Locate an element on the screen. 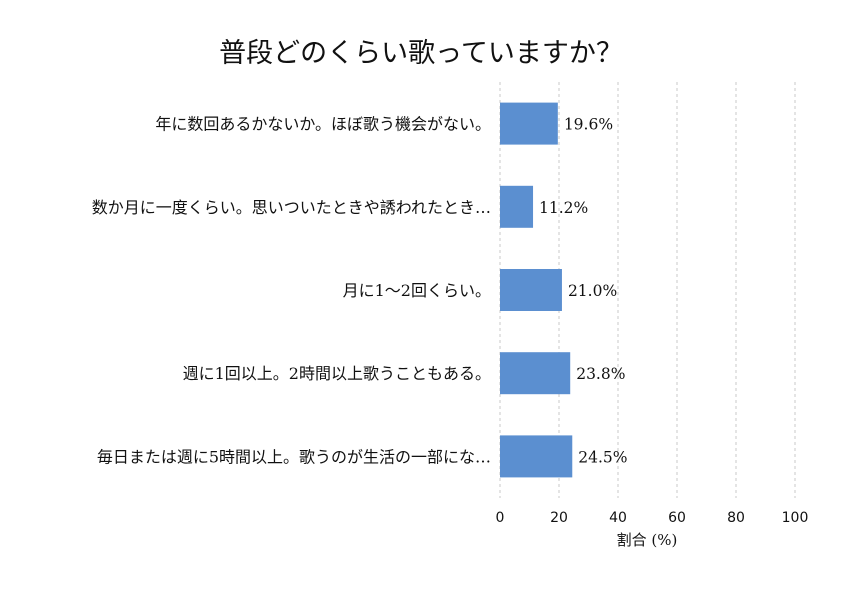 This screenshot has height=593, width=846. bars is located at coordinates (536, 290).